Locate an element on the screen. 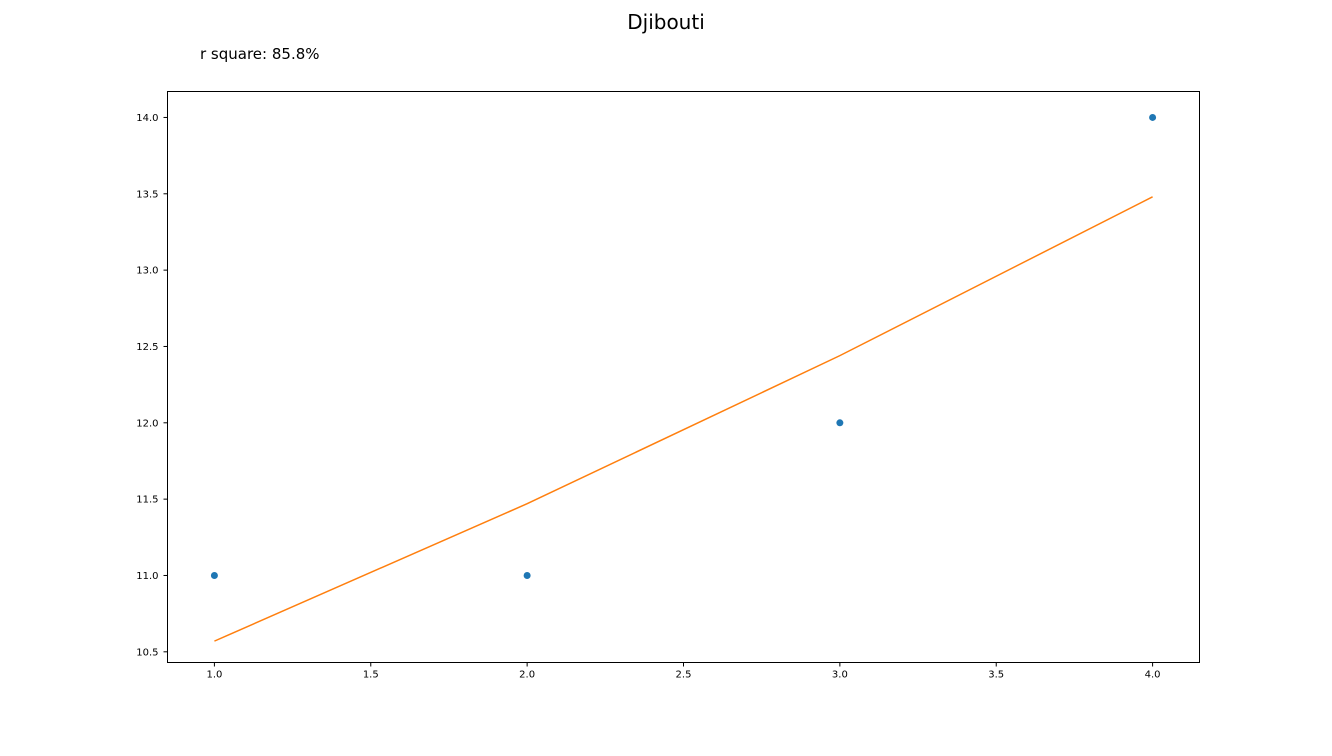  y-tick-label: 13.5 is located at coordinates (147, 194).